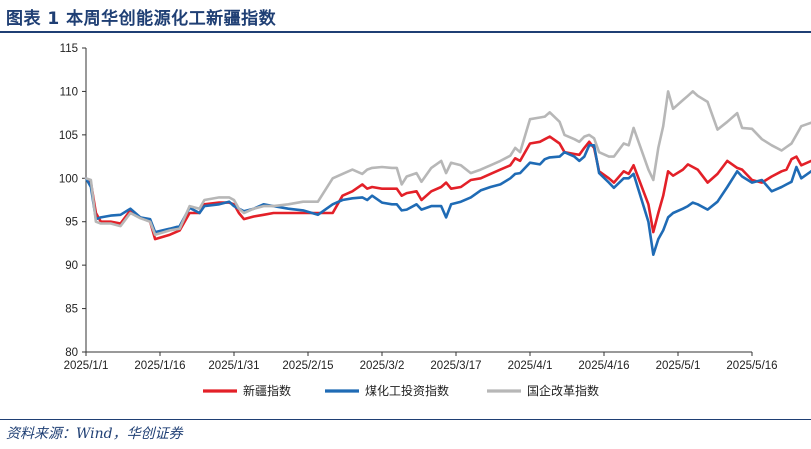 Image resolution: width=811 pixels, height=449 pixels. I want to click on x-tick-label: 2025/4/1, so click(530, 366).